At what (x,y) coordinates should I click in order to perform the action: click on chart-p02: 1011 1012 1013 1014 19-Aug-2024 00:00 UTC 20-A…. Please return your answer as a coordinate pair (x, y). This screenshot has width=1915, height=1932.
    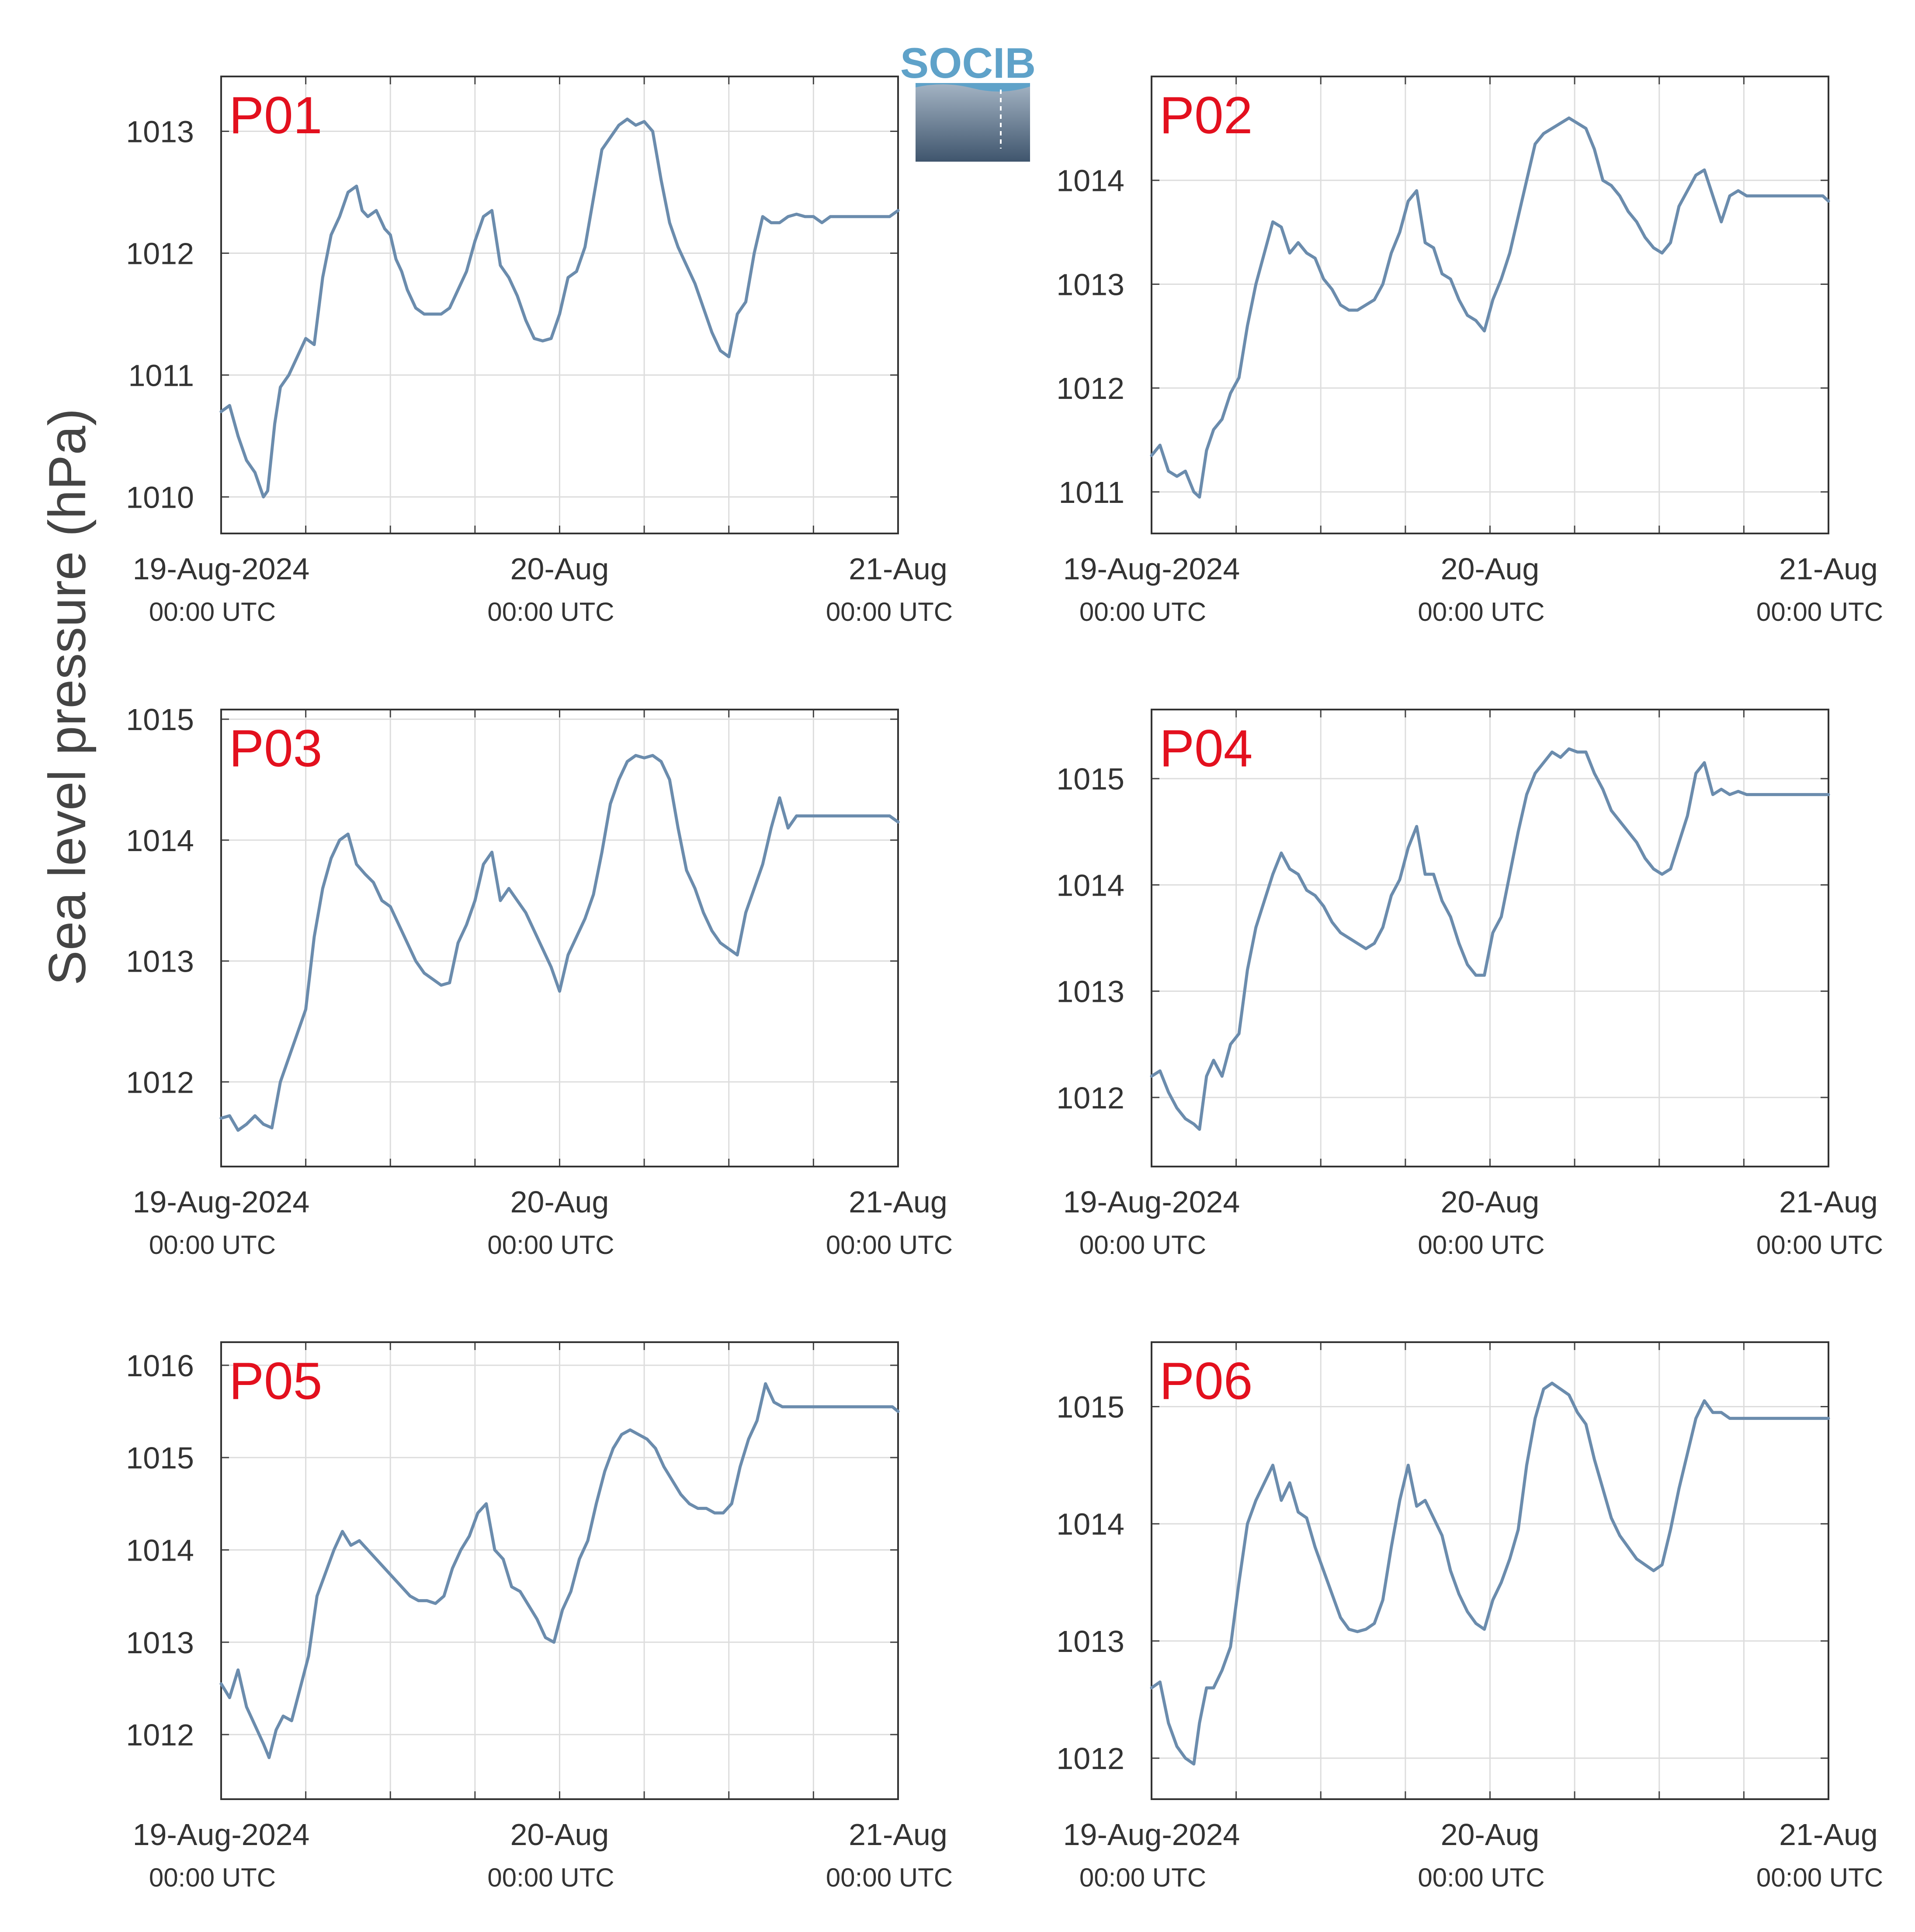
    Looking at the image, I should click on (1469, 351).